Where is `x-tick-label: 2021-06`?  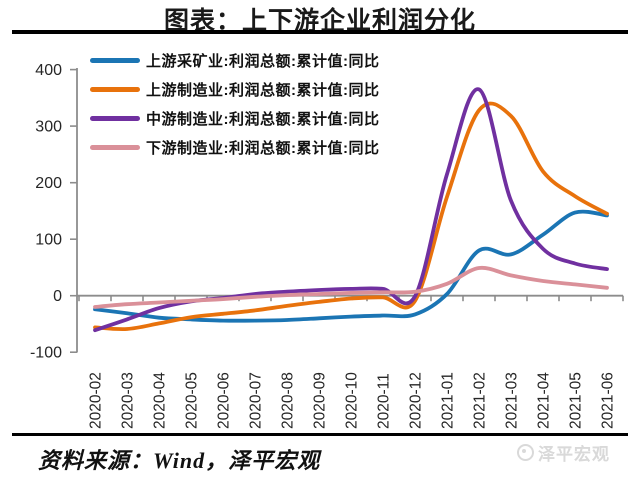 x-tick-label: 2021-06 is located at coordinates (608, 400).